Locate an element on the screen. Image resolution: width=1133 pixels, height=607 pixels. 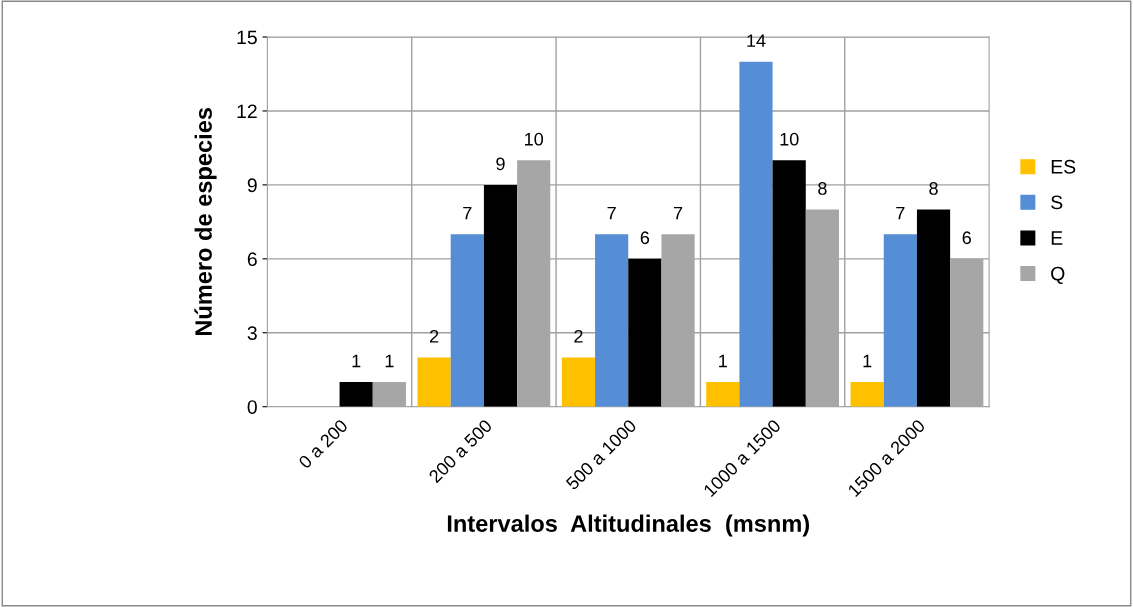
legend-label: S is located at coordinates (1057, 202).